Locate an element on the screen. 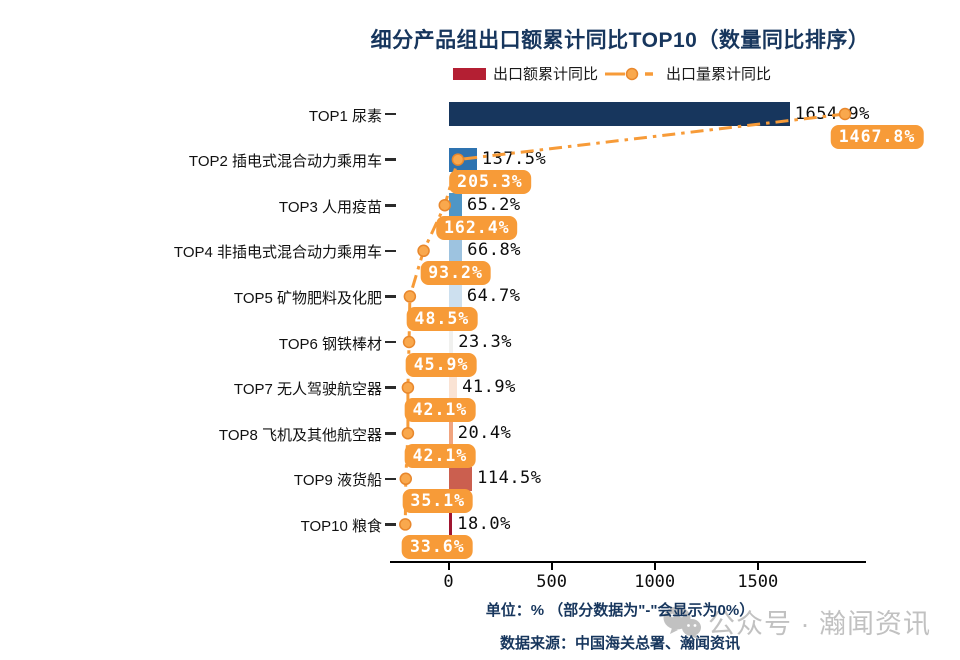 Image resolution: width=960 pixels, height=660 pixels. line-value-badge: 35.1% is located at coordinates (438, 501).